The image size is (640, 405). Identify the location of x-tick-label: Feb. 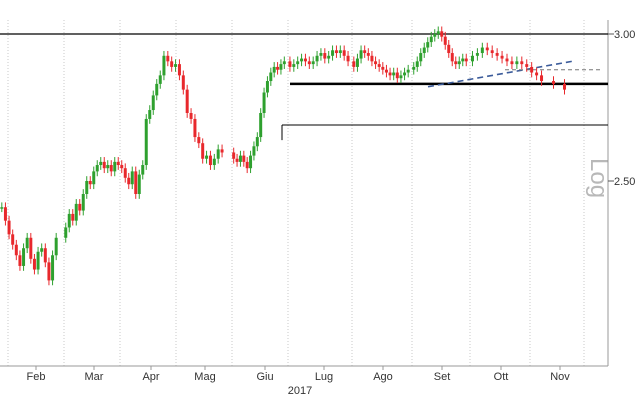
(36, 377).